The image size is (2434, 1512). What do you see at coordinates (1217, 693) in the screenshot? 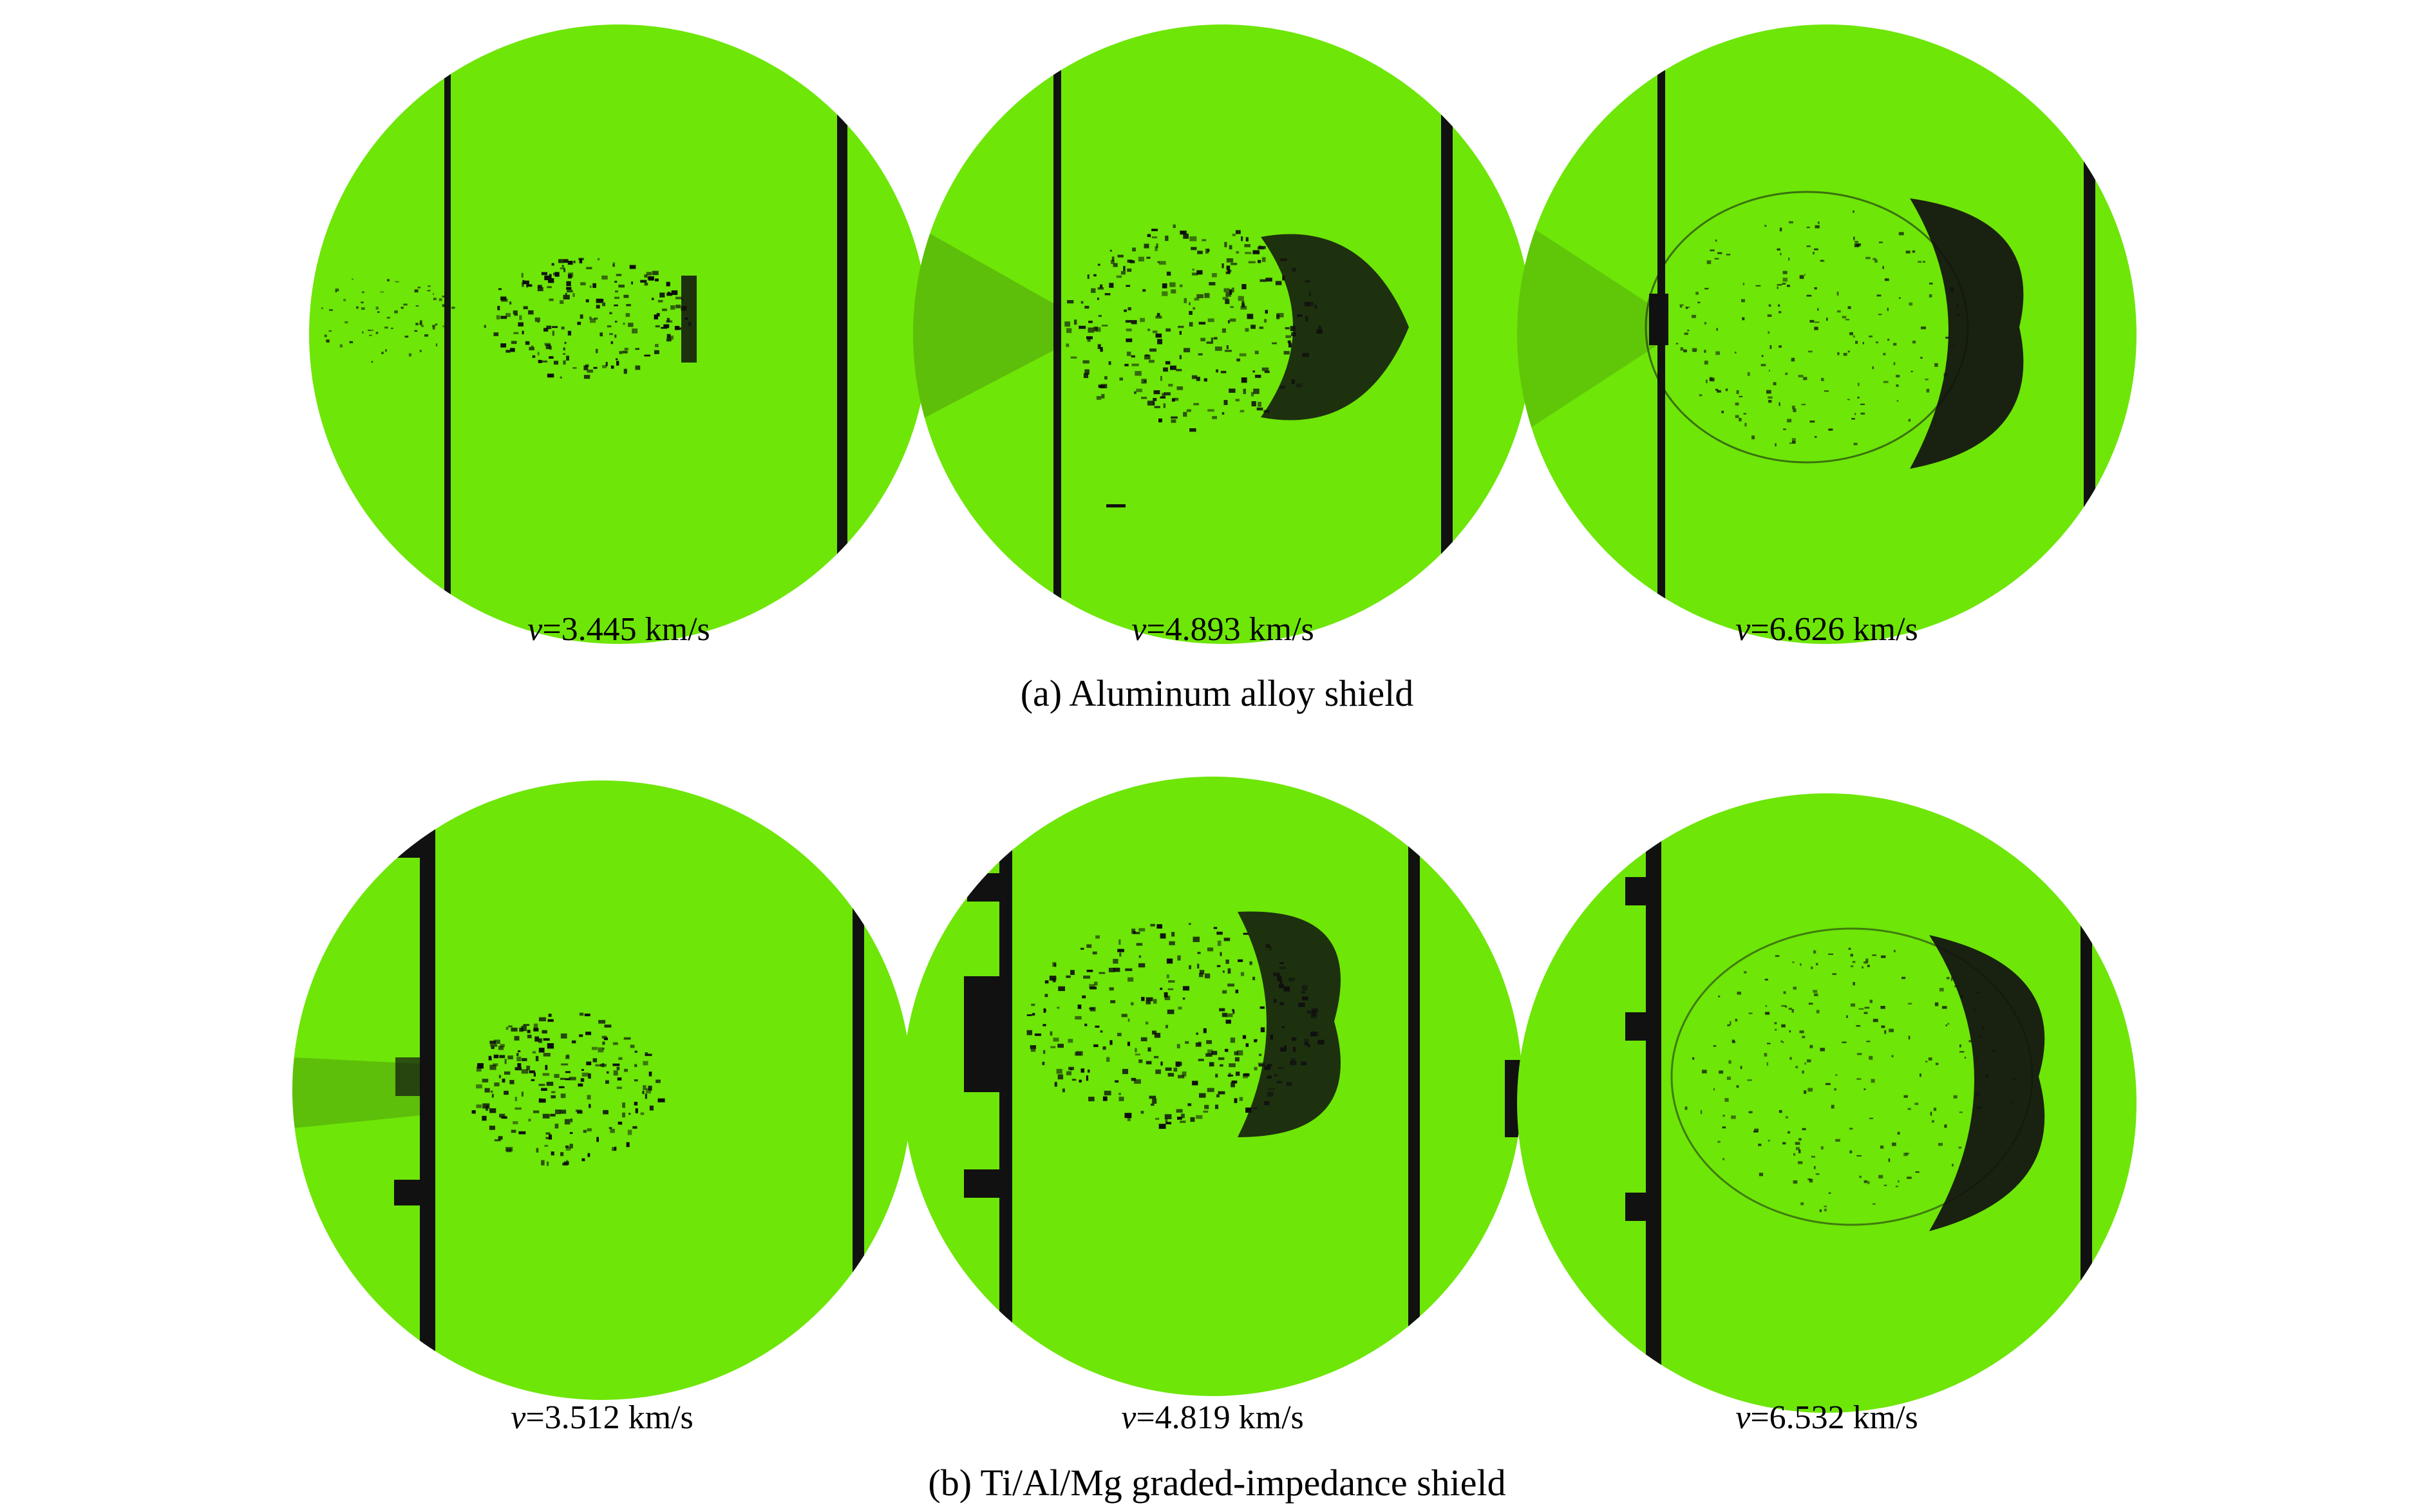
I see `caption-aluminum: (a) Aluminum alloy shield` at bounding box center [1217, 693].